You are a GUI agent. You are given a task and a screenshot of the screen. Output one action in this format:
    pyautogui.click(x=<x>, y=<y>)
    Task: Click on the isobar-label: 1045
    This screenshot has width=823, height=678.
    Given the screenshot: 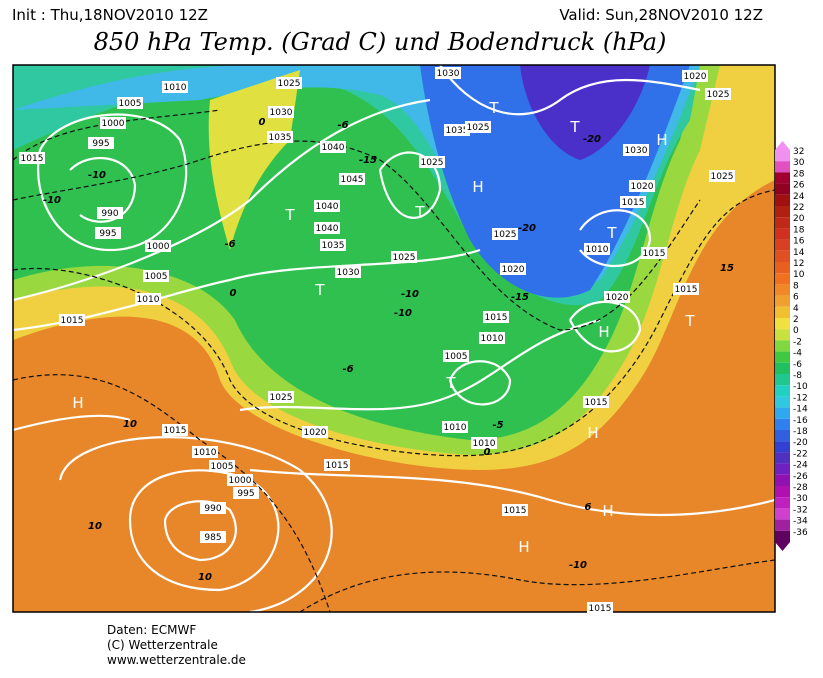 What is the action you would take?
    pyautogui.click(x=352, y=180)
    